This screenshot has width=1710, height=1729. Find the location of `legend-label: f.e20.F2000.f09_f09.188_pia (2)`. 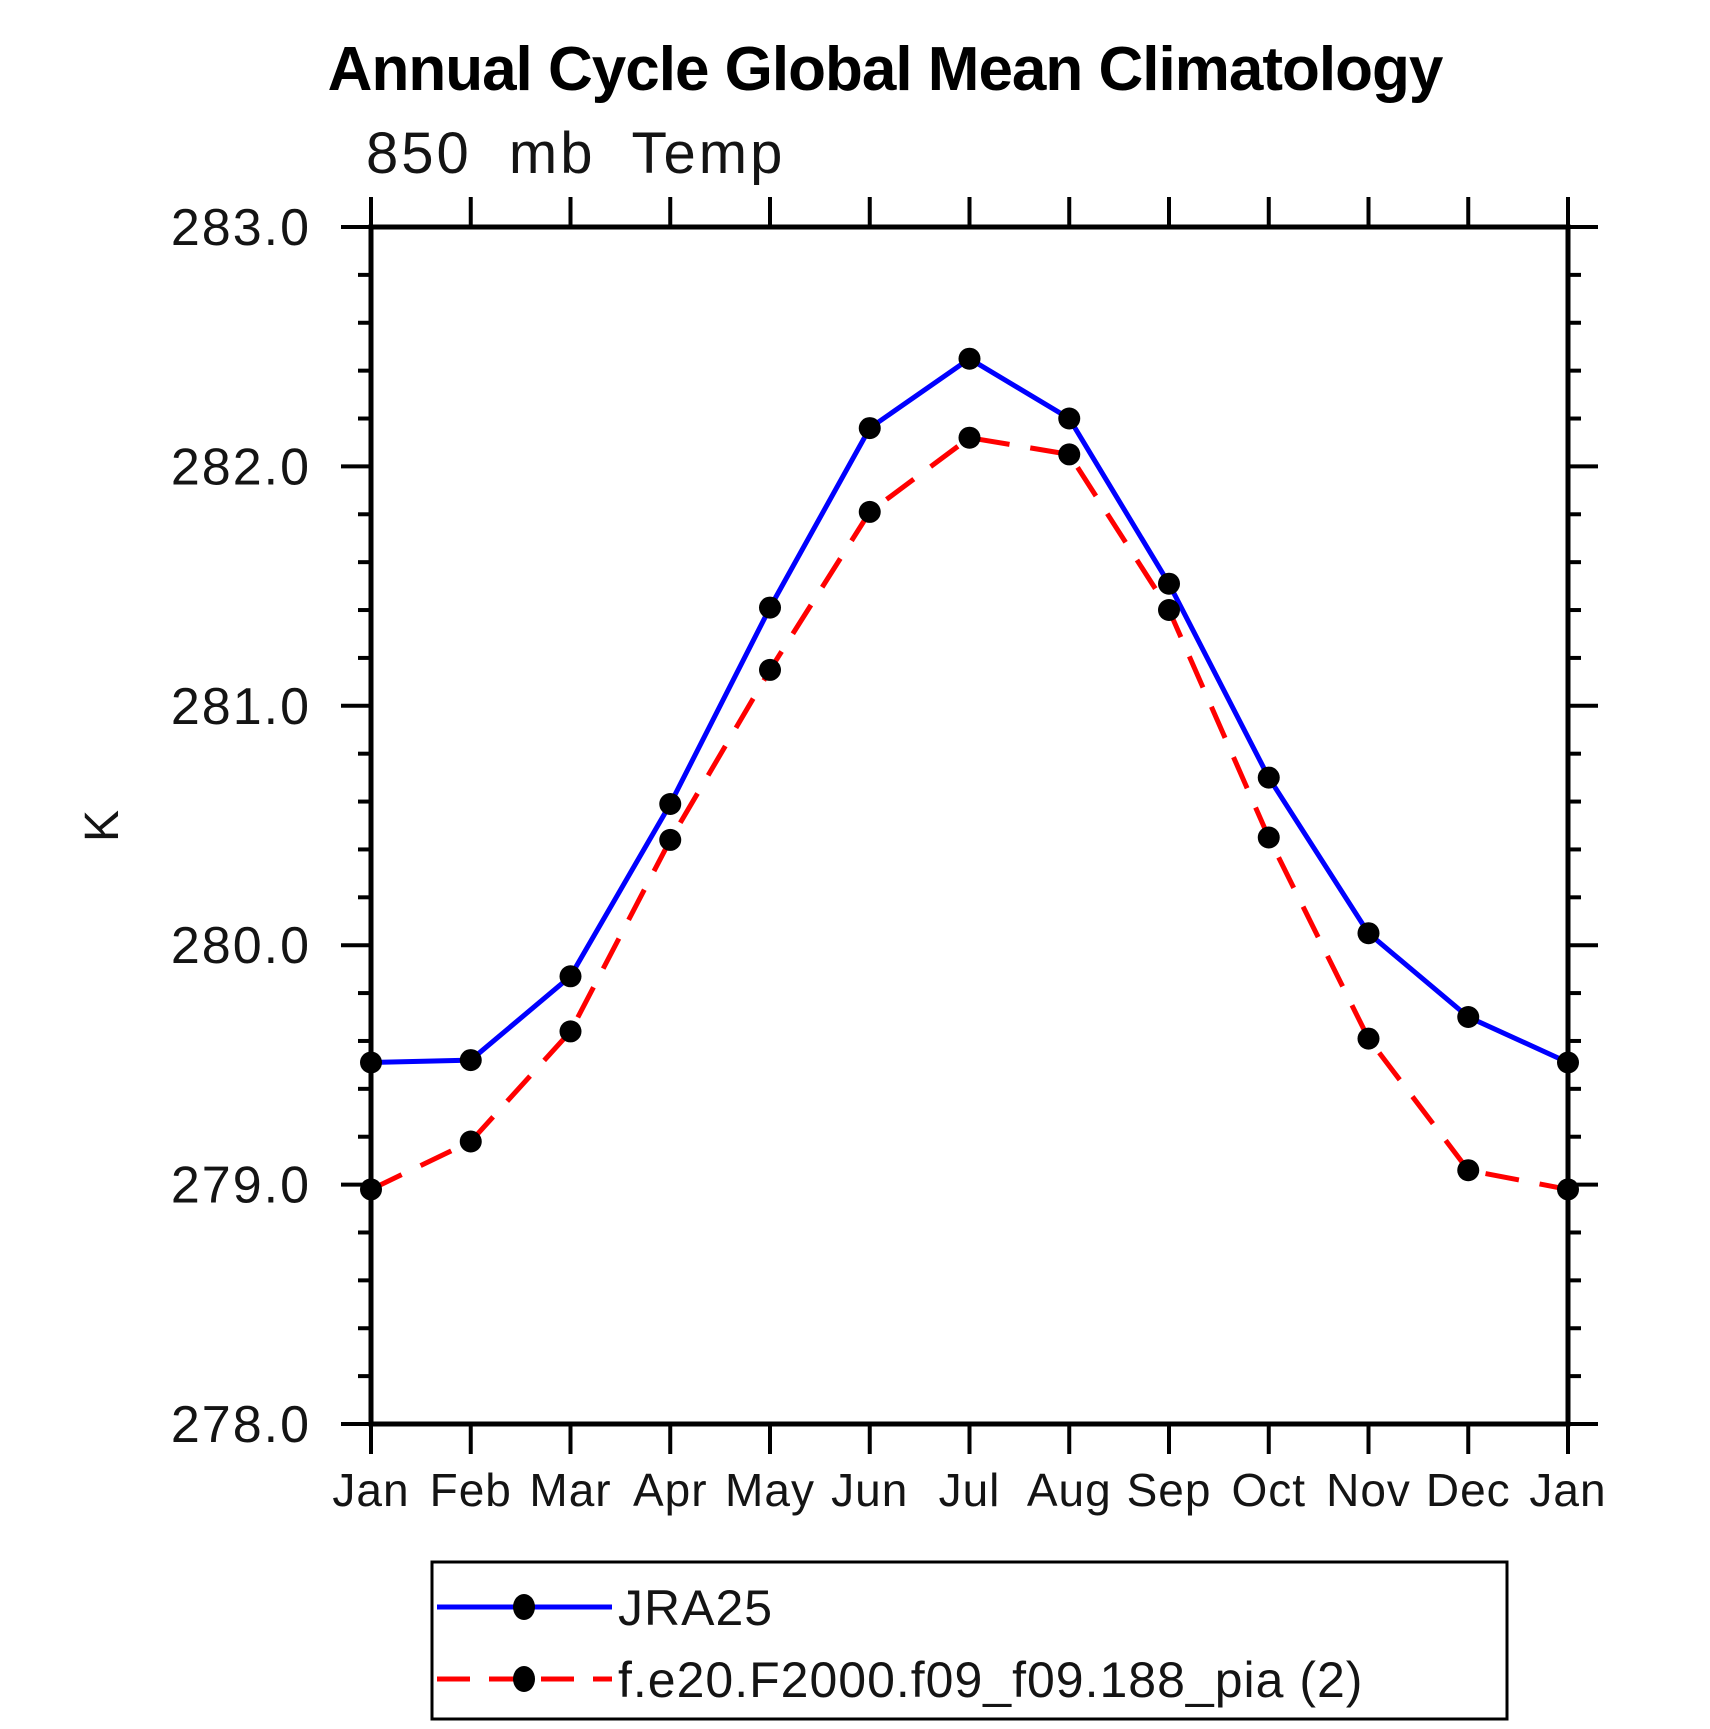

legend-label: f.e20.F2000.f09_f09.188_pia (2) is located at coordinates (990, 1680).